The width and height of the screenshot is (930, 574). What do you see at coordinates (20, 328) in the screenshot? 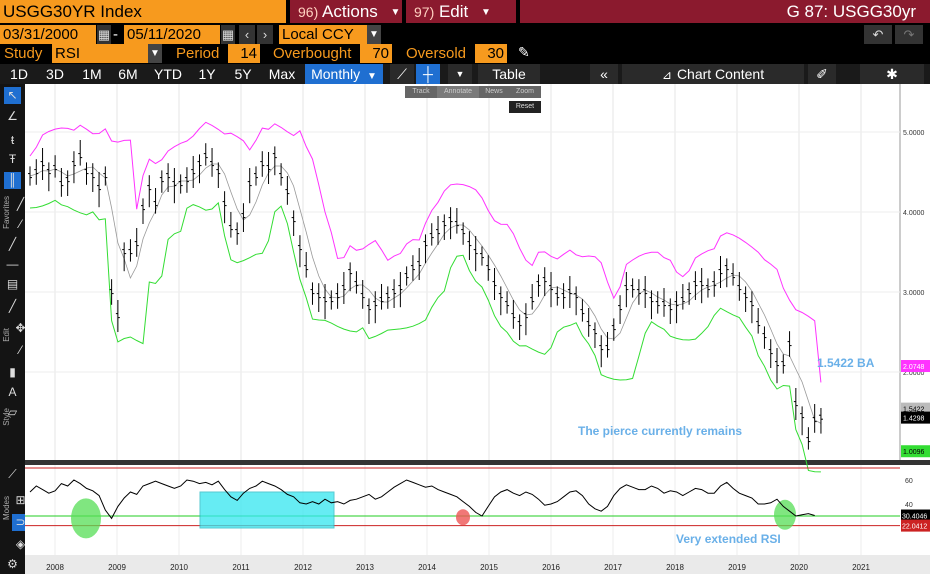
I see `move-icon: ✥` at bounding box center [20, 328].